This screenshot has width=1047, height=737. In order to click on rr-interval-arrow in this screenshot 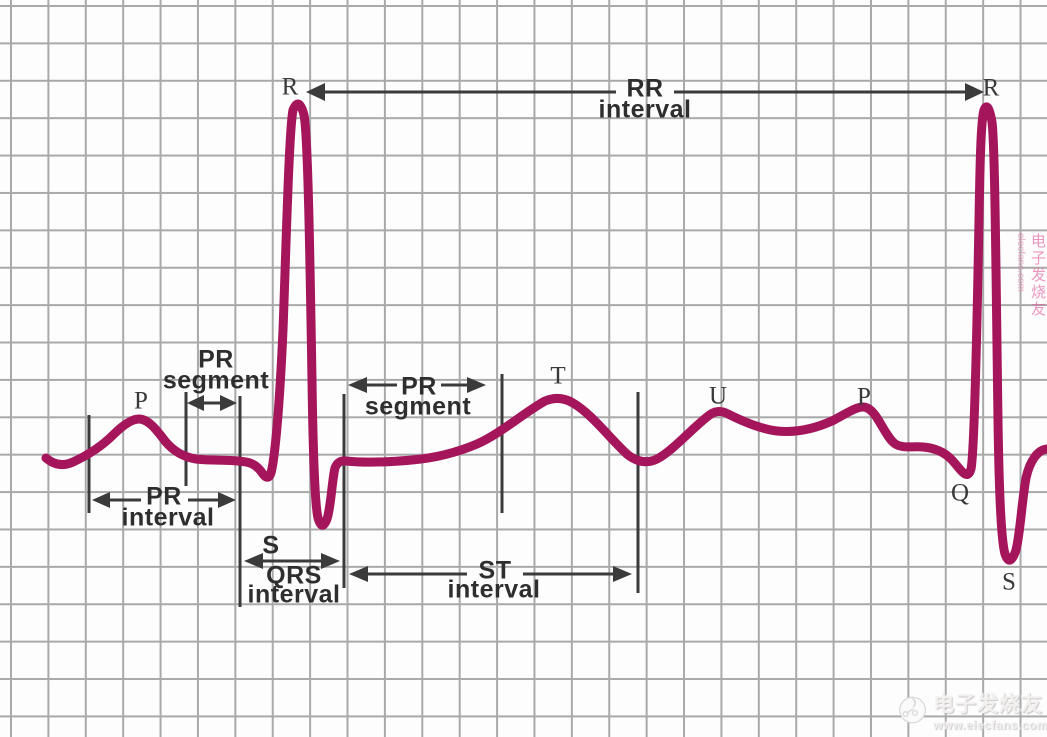, I will do `click(645, 92)`.